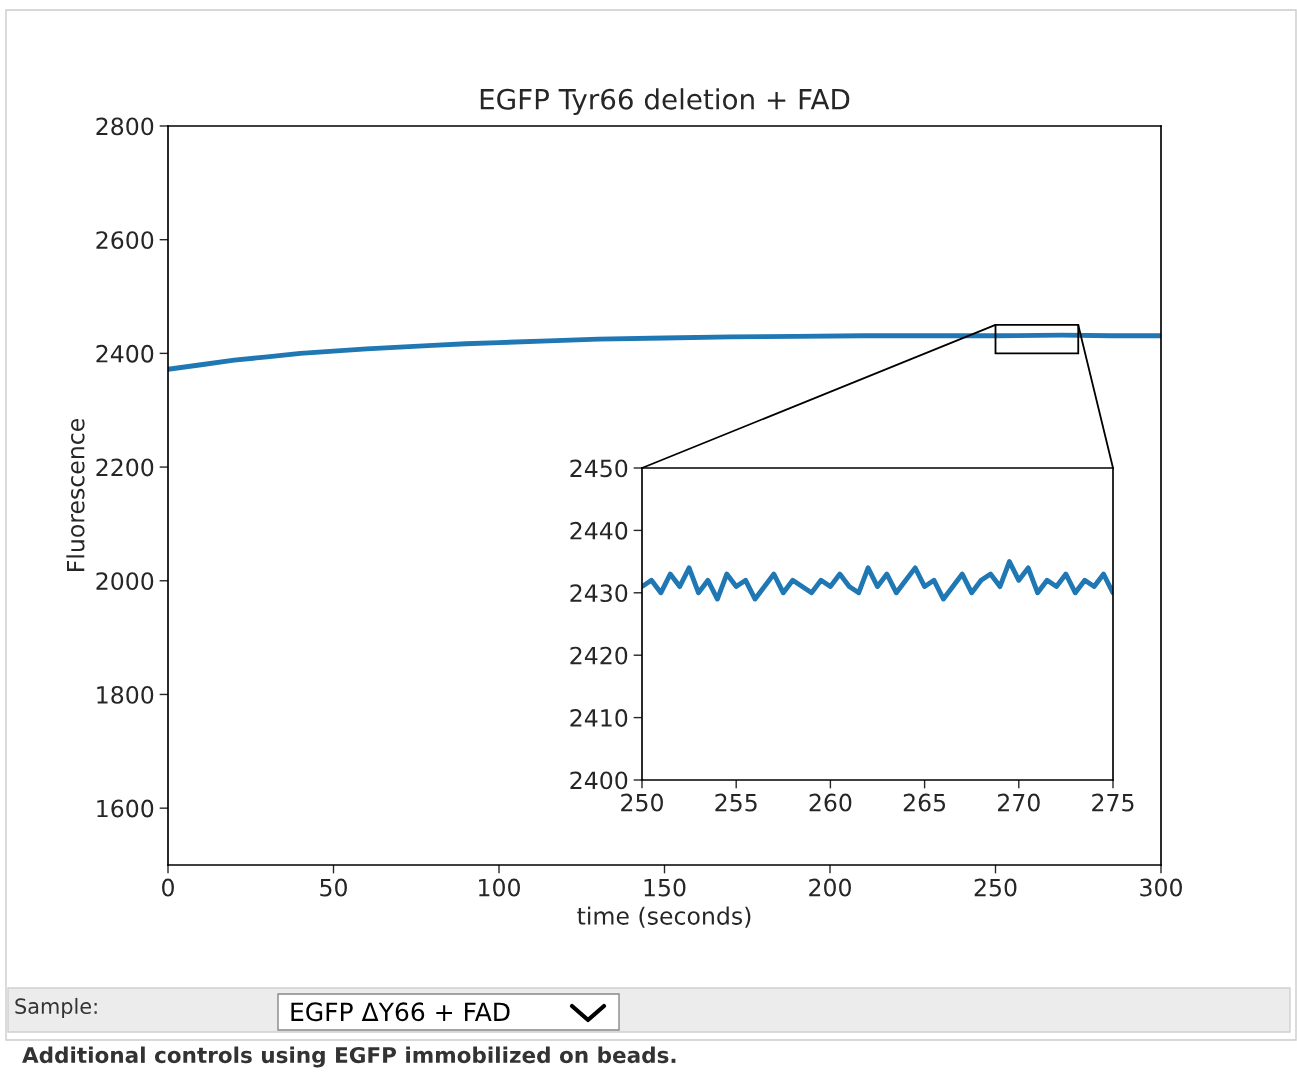  What do you see at coordinates (665, 102) in the screenshot?
I see `chart-title: EGFP Tyr66 deletion + FAD` at bounding box center [665, 102].